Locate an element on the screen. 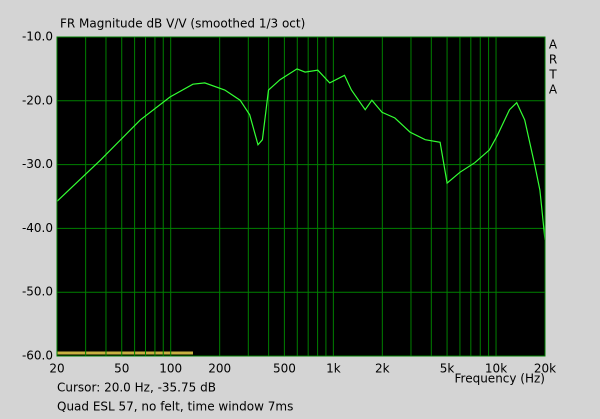  cursor-readout: Cursor: 20.0 Hz, -35.75 dB is located at coordinates (136, 388).